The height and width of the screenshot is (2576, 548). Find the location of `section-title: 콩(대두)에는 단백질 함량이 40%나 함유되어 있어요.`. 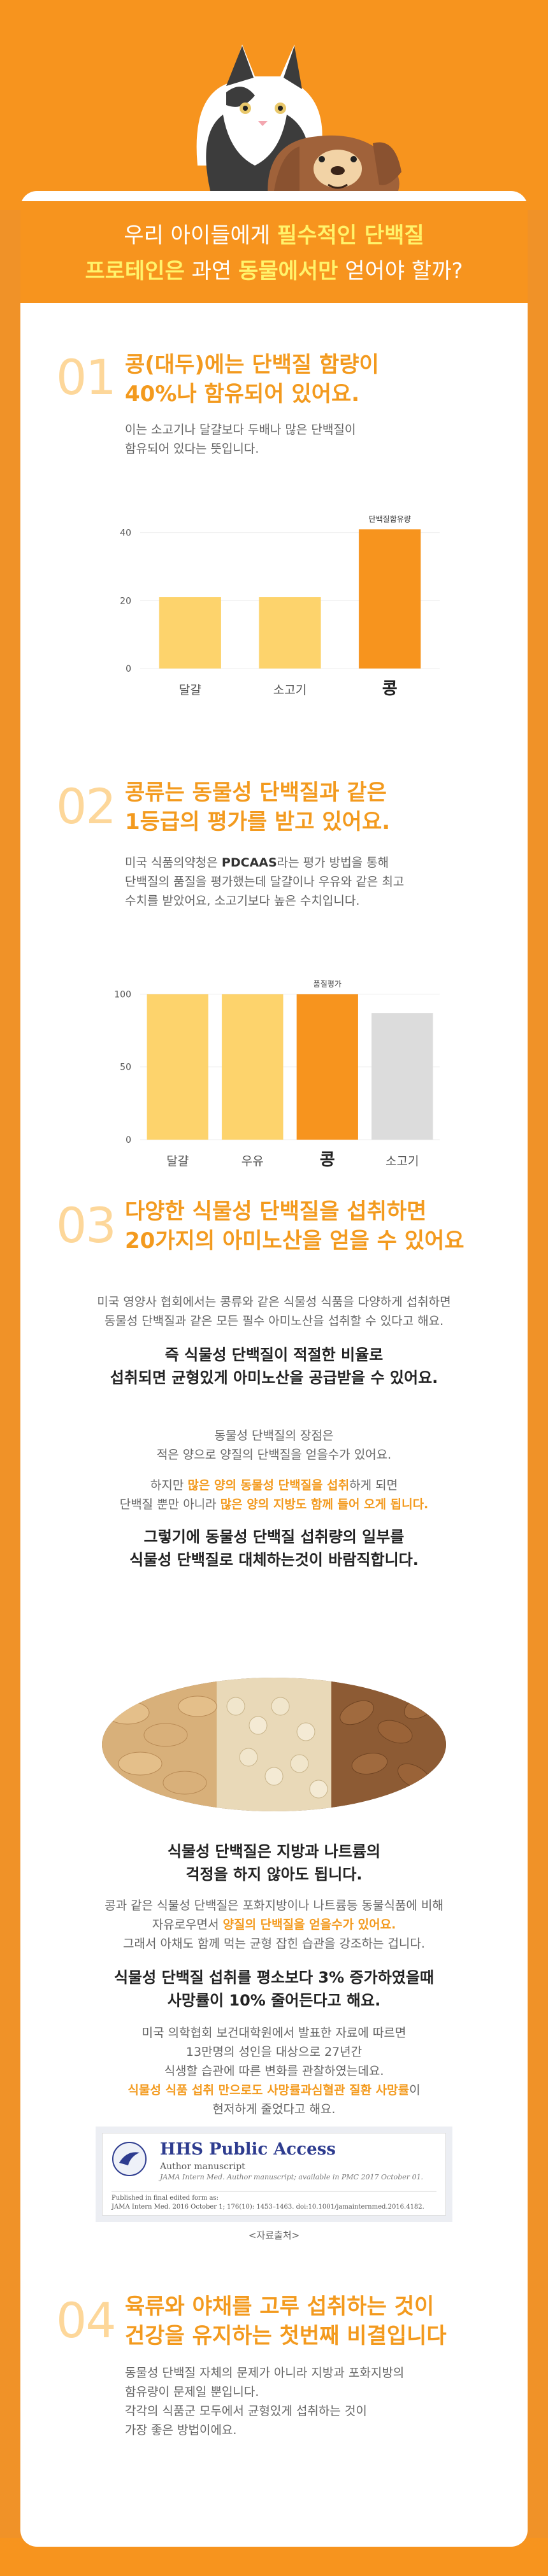

section-title: 콩(대두)에는 단백질 함량이 40%나 함유되어 있어요. is located at coordinates (252, 379).